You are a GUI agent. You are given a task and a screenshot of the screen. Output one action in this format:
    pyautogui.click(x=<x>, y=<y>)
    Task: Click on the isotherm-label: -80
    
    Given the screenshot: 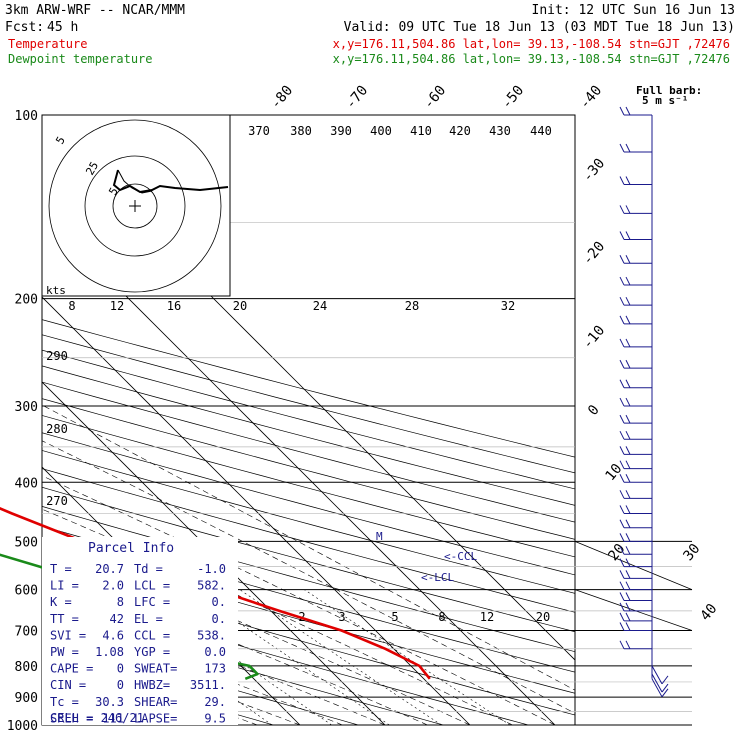 What is the action you would take?
    pyautogui.click(x=282, y=98)
    